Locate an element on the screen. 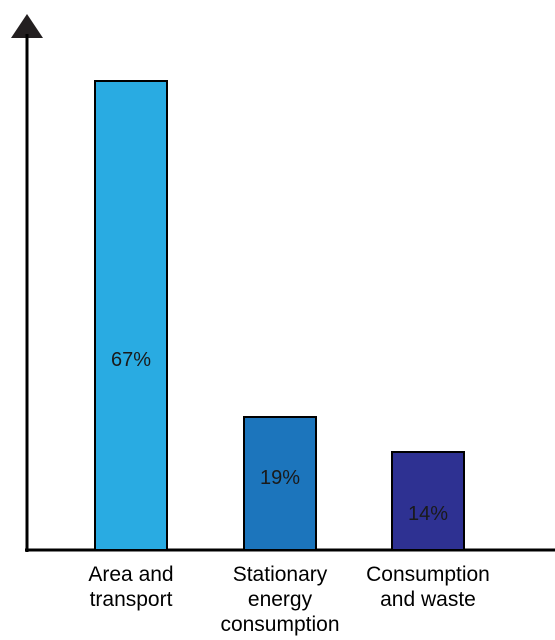 This screenshot has width=555, height=640. bar-value-label-3: 14% is located at coordinates (428, 514).